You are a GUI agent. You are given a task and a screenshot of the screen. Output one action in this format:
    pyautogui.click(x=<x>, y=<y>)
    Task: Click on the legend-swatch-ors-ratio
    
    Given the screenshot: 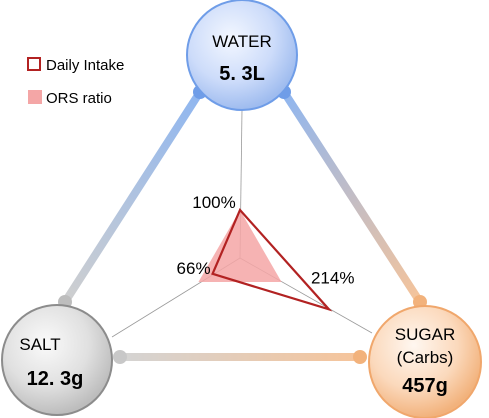 What is the action you would take?
    pyautogui.click(x=35, y=97)
    